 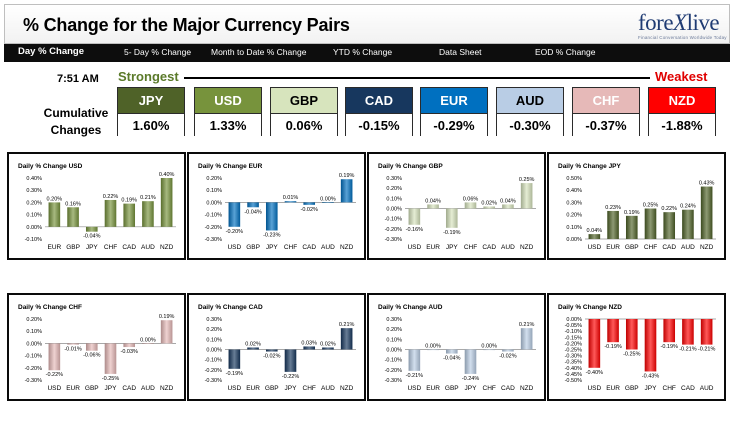 I want to click on y-tick-label: -0.50%, so click(x=574, y=381).